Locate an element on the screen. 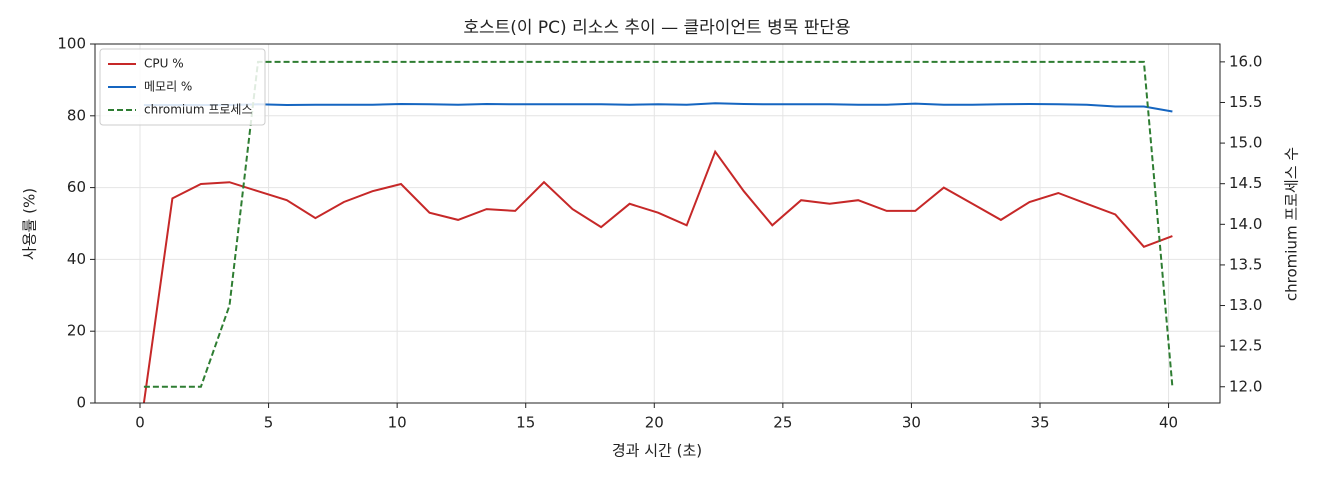  legend-label: 메모리 % is located at coordinates (168, 87).